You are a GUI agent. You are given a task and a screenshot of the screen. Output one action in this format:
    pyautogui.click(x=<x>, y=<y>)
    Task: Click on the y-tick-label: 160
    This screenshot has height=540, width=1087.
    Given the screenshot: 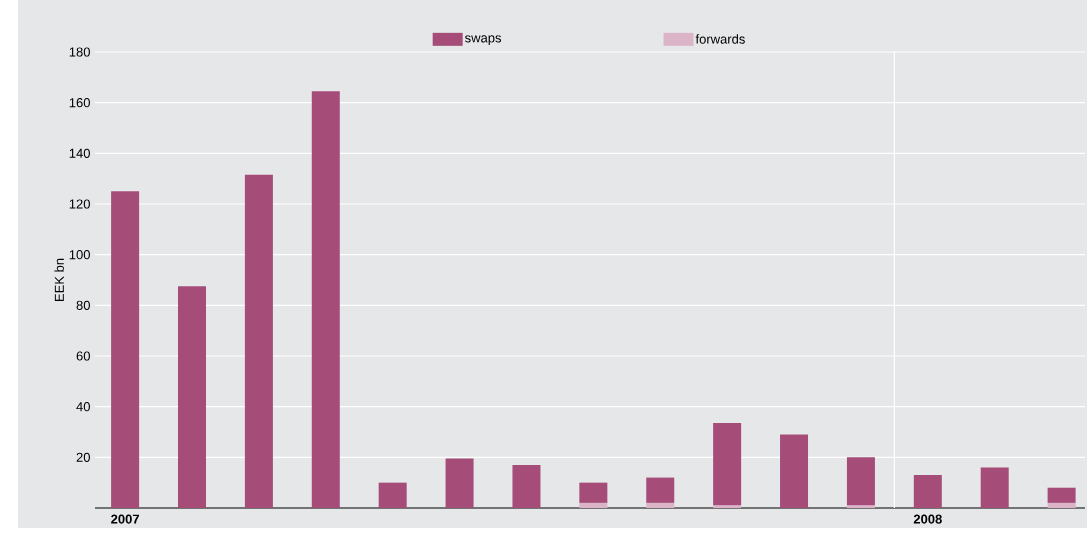 What is the action you would take?
    pyautogui.click(x=79, y=103)
    